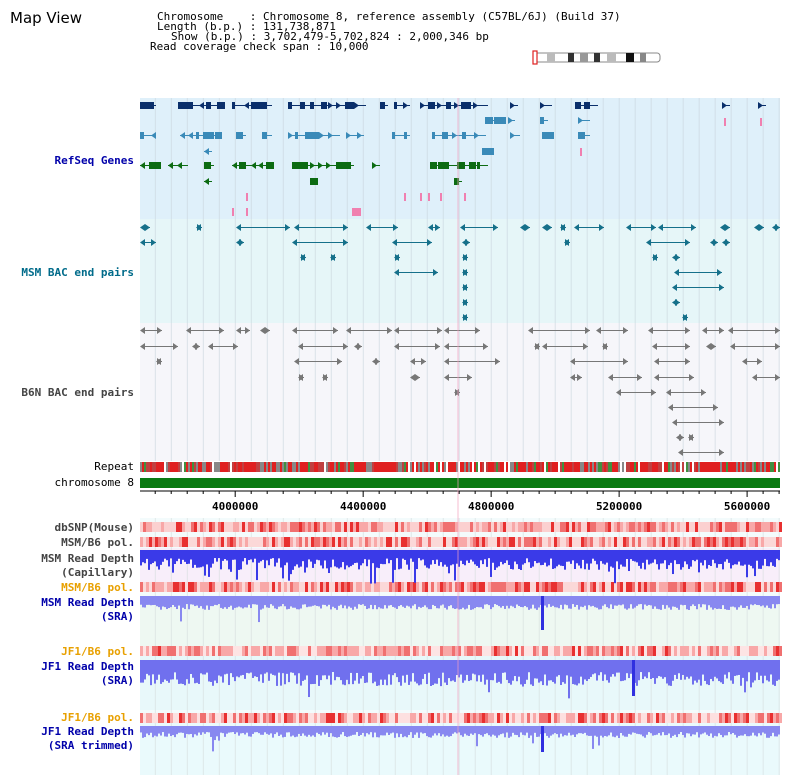 Image resolution: width=800 pixels, height=775 pixels. I want to click on coverage-value: : 10,000, so click(342, 46).